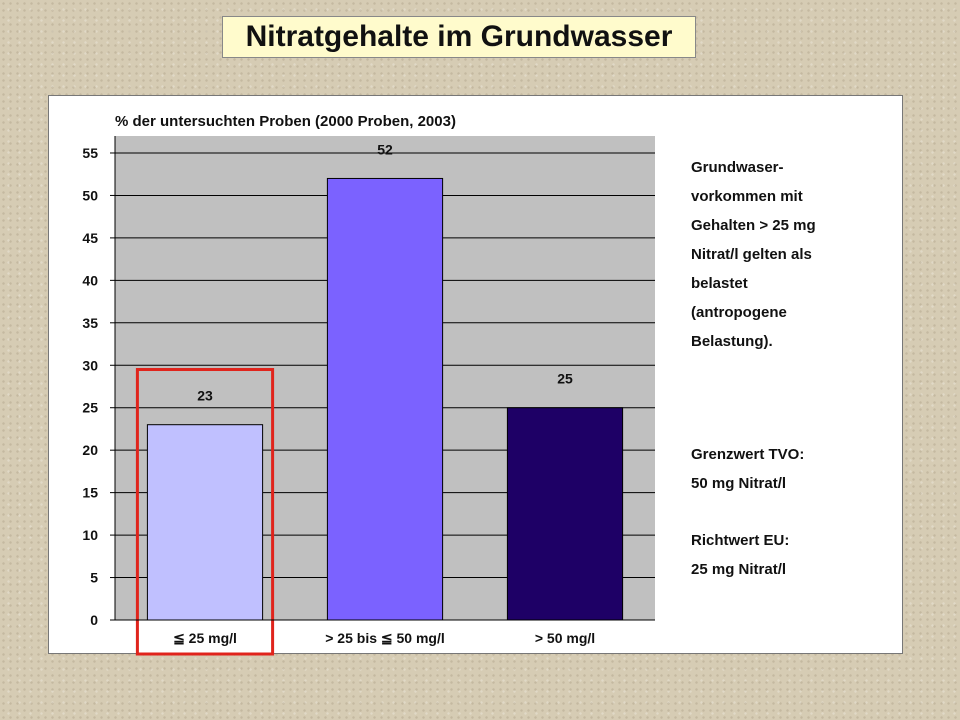 The width and height of the screenshot is (960, 720). Describe the element at coordinates (459, 37) in the screenshot. I see `chart-title: Nitratgehalte im Grundwasser` at that location.